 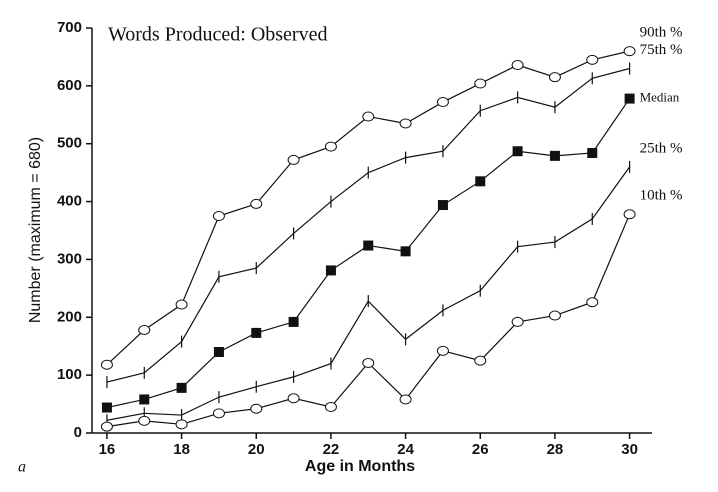 What do you see at coordinates (107, 449) in the screenshot?
I see `x-tick-label: 16` at bounding box center [107, 449].